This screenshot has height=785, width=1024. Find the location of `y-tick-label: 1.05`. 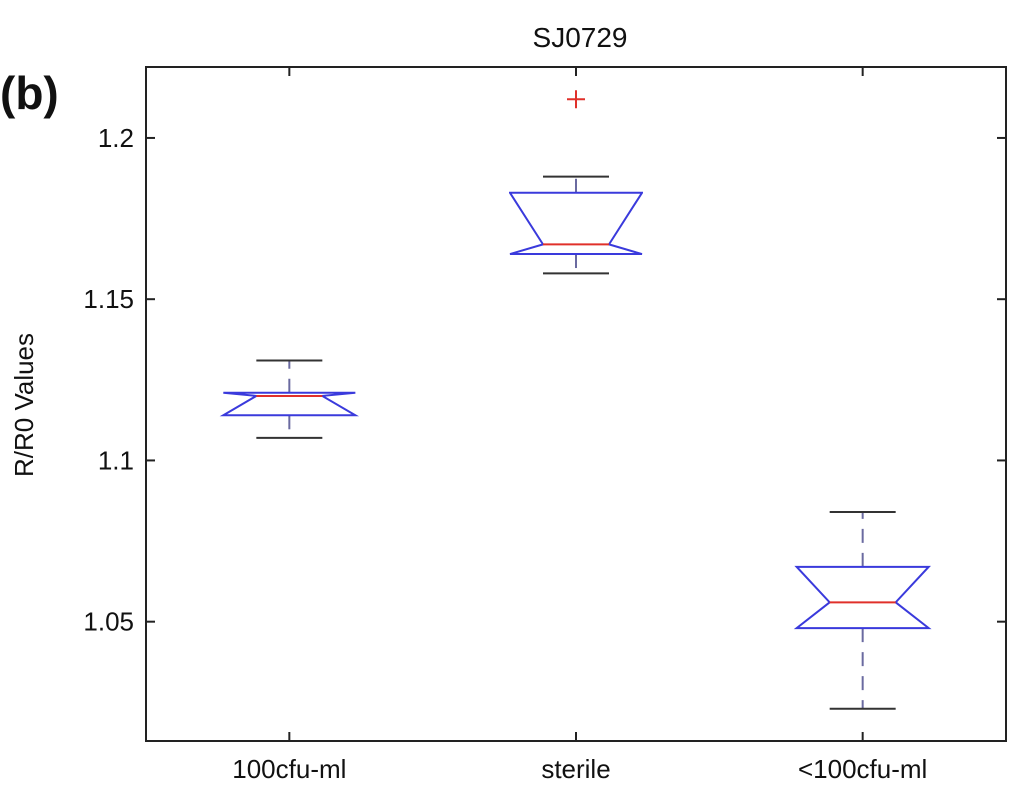

y-tick-label: 1.05 is located at coordinates (108, 622).